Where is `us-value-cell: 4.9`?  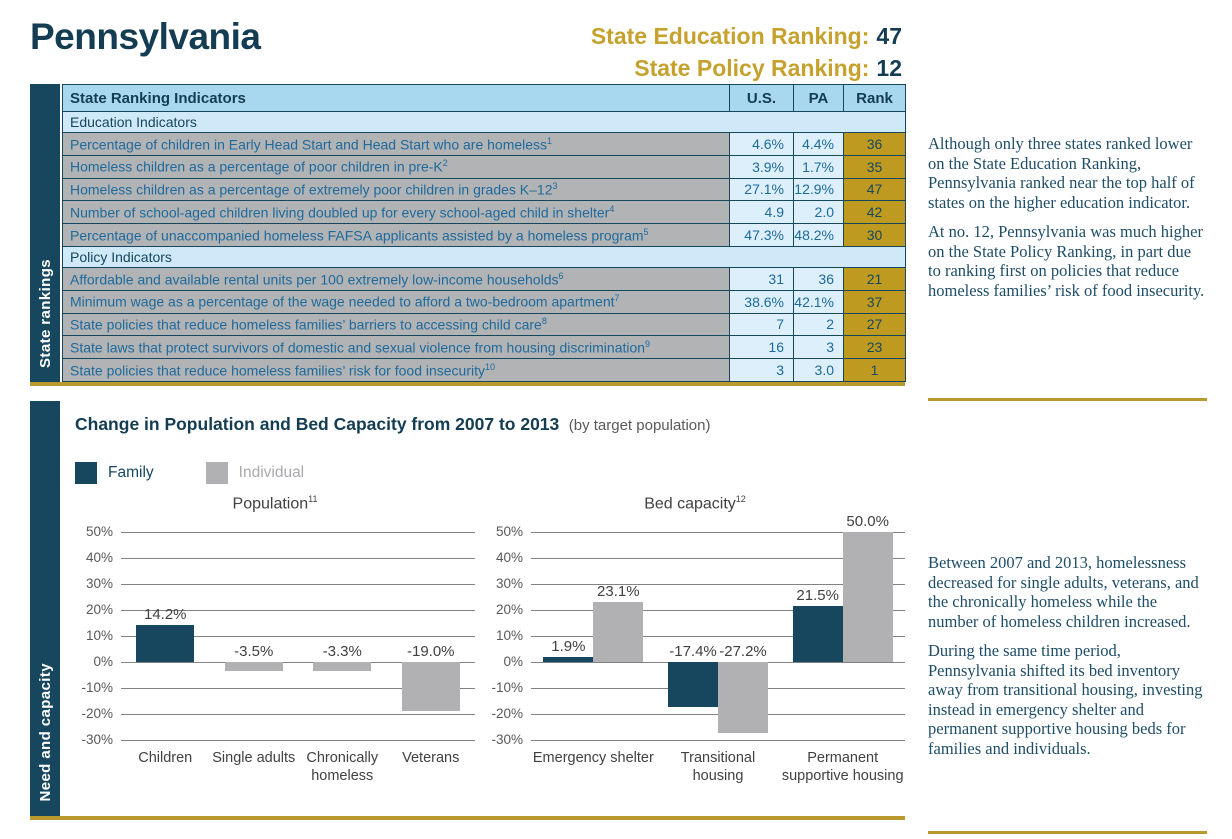
us-value-cell: 4.9 is located at coordinates (761, 212).